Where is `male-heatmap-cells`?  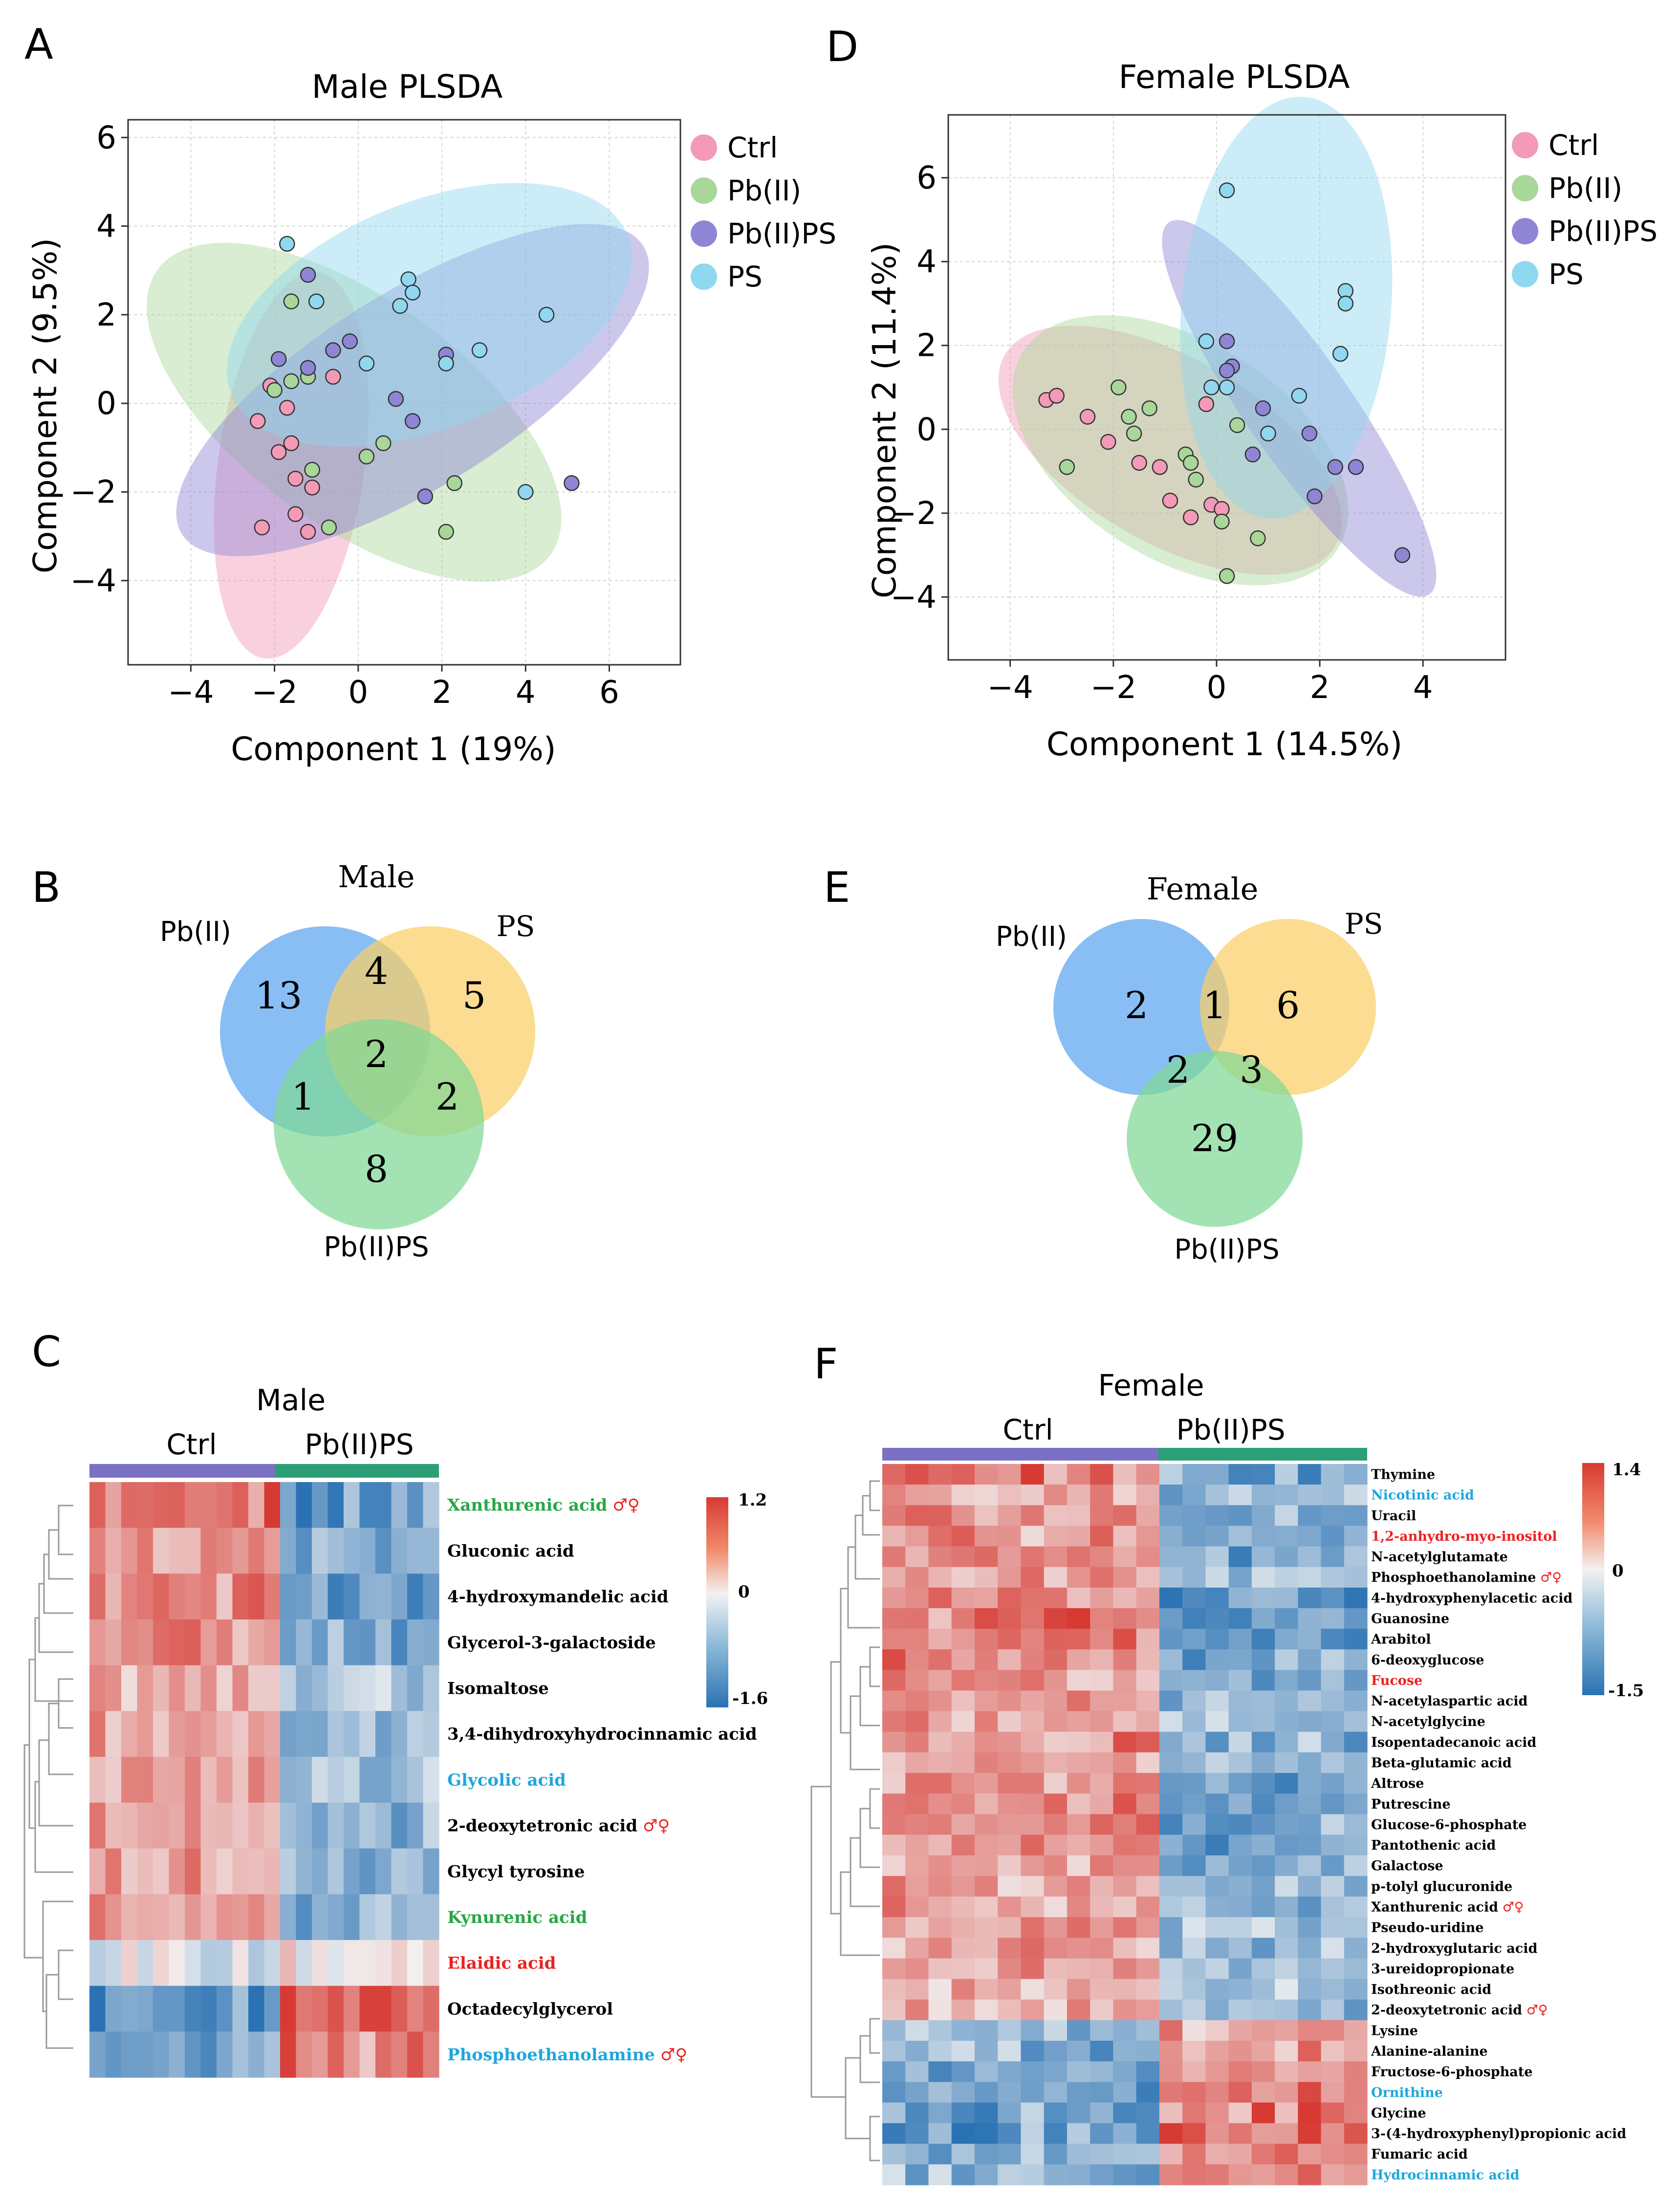 male-heatmap-cells is located at coordinates (264, 1780).